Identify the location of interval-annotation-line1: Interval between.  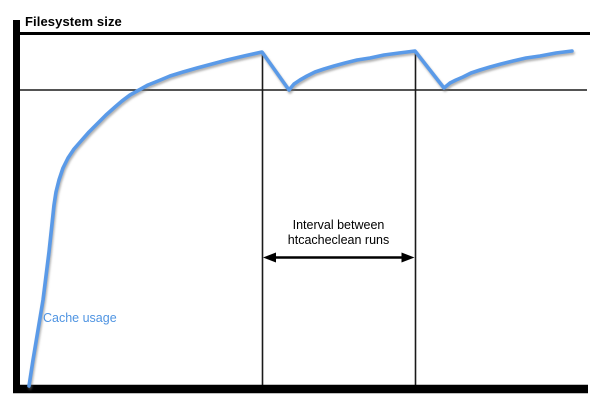
(338, 225).